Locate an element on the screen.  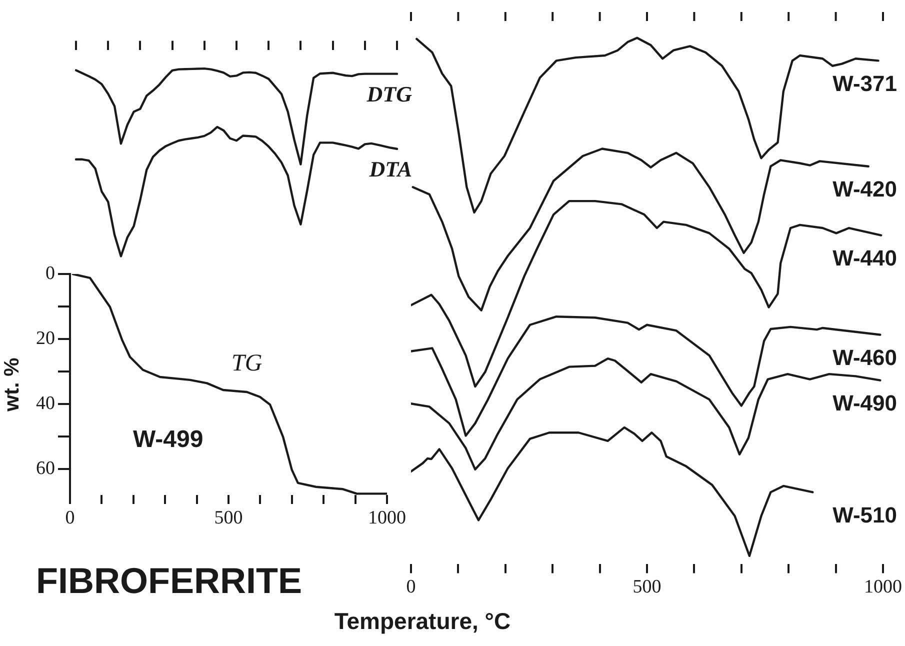
series-label: W-490 is located at coordinates (864, 403).